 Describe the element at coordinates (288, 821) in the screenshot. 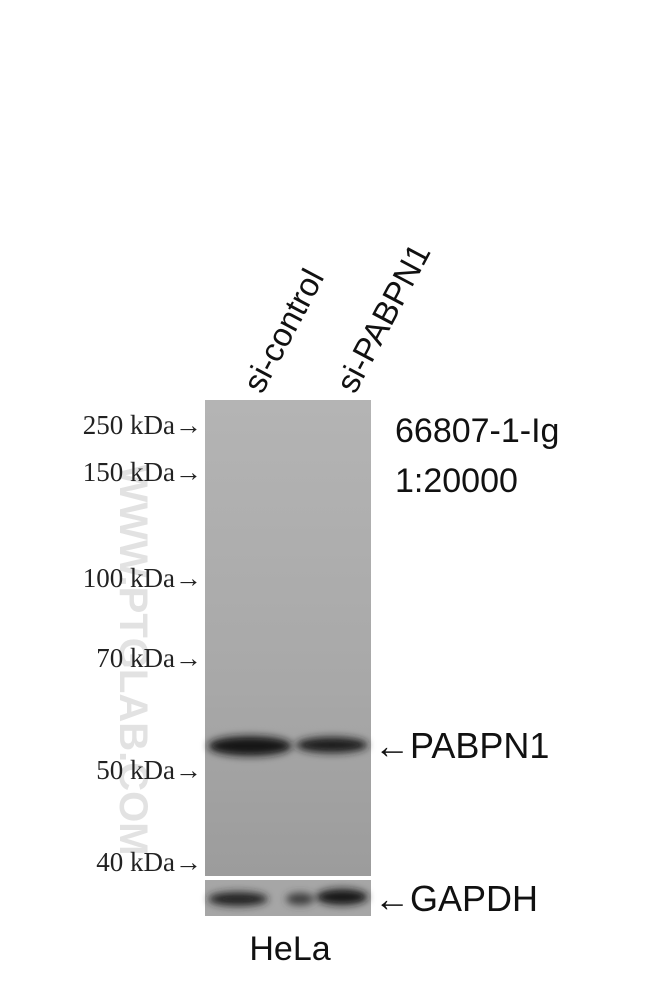

I see `bands` at that location.